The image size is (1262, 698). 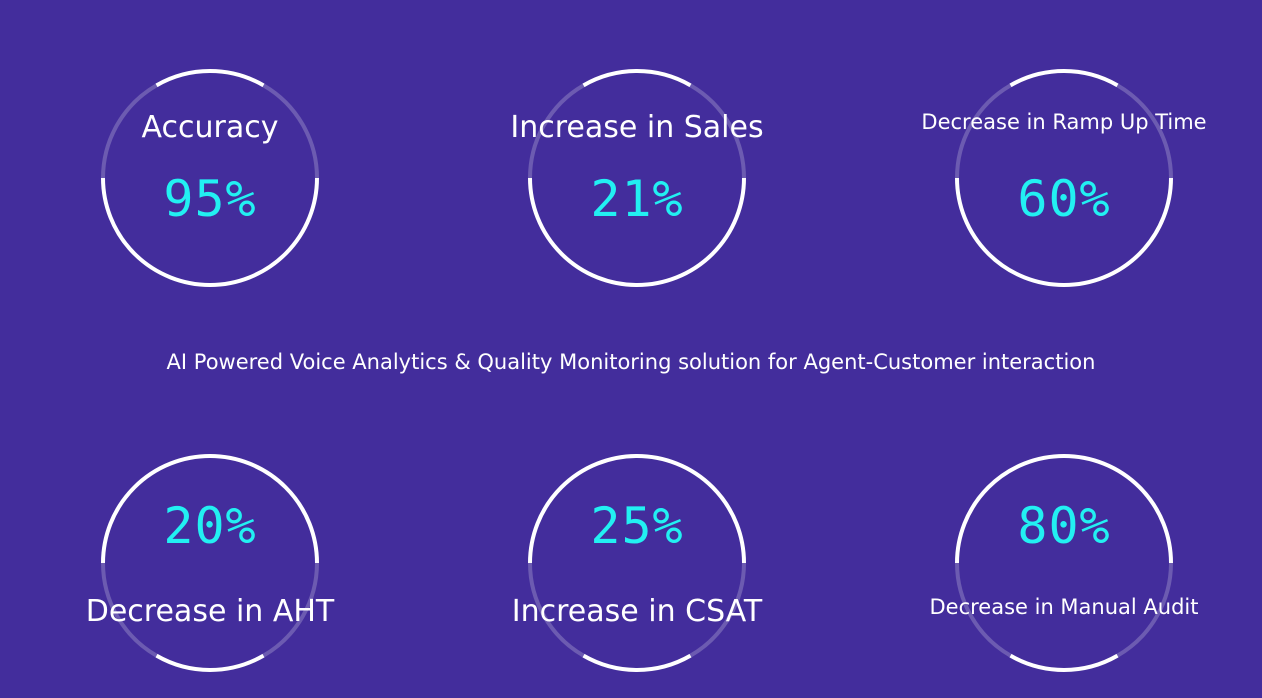 I want to click on stat-aht: 20% Decrease in AHT, so click(x=210, y=565).